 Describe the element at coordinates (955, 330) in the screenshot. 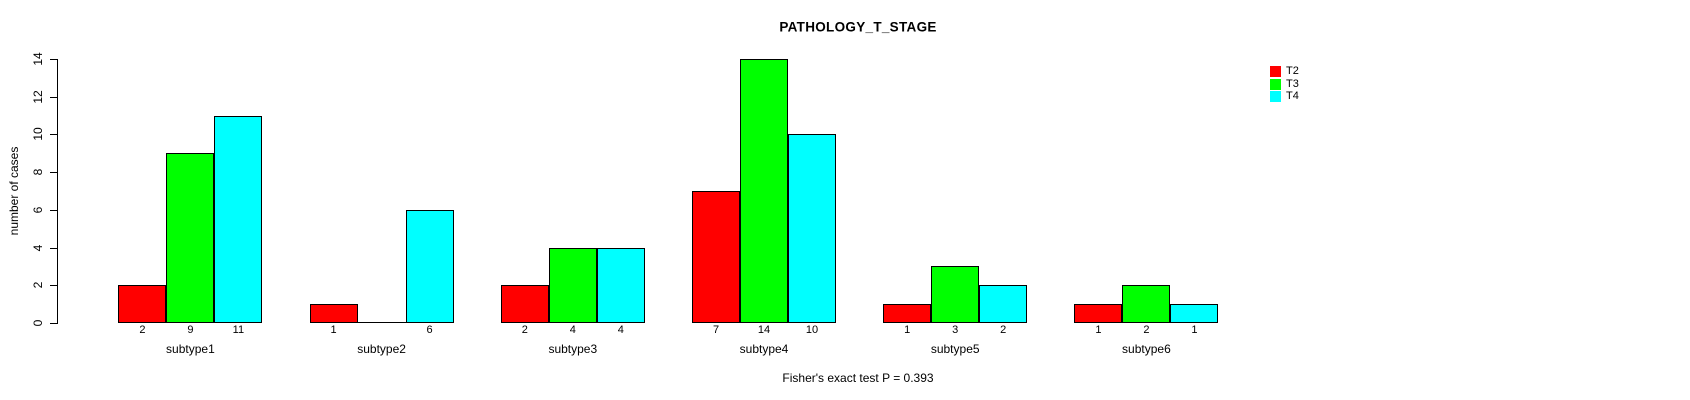

I see `bar-value-label: 3` at that location.